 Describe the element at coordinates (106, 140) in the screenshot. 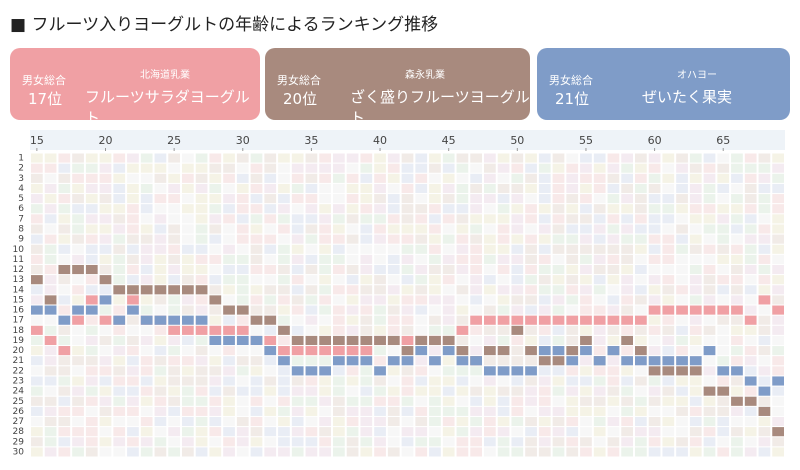

I see `x-tick-label: 20` at that location.